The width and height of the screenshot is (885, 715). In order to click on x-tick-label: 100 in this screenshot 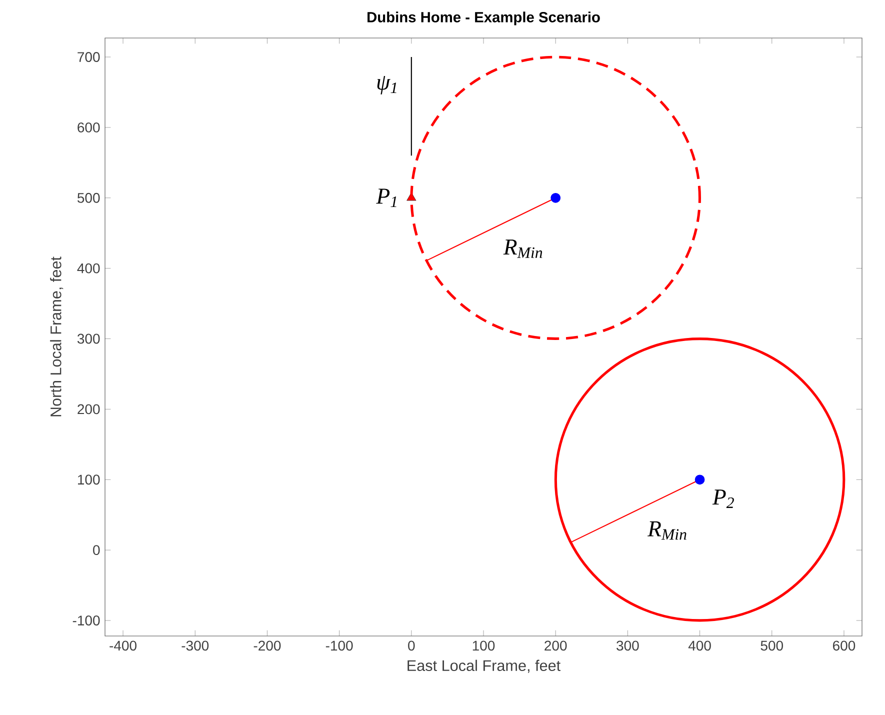, I will do `click(483, 645)`.